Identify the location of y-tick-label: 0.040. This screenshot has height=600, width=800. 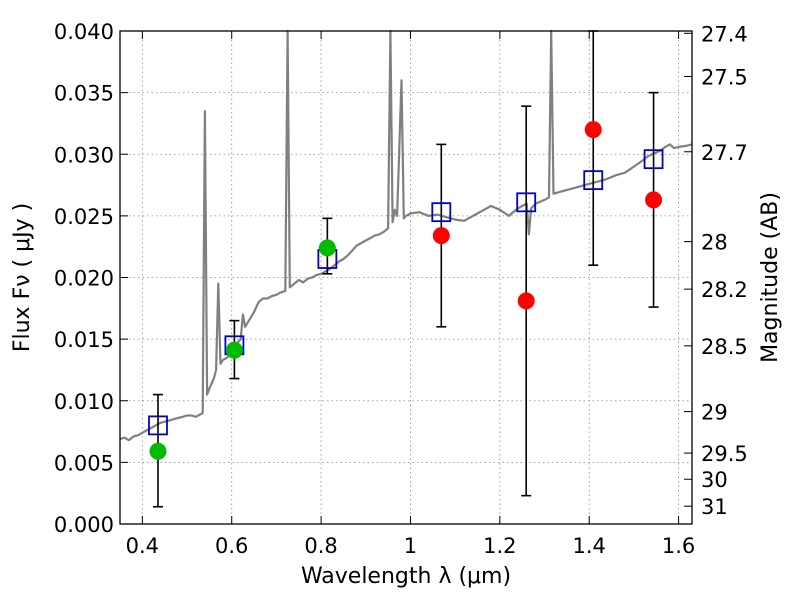
(84, 32).